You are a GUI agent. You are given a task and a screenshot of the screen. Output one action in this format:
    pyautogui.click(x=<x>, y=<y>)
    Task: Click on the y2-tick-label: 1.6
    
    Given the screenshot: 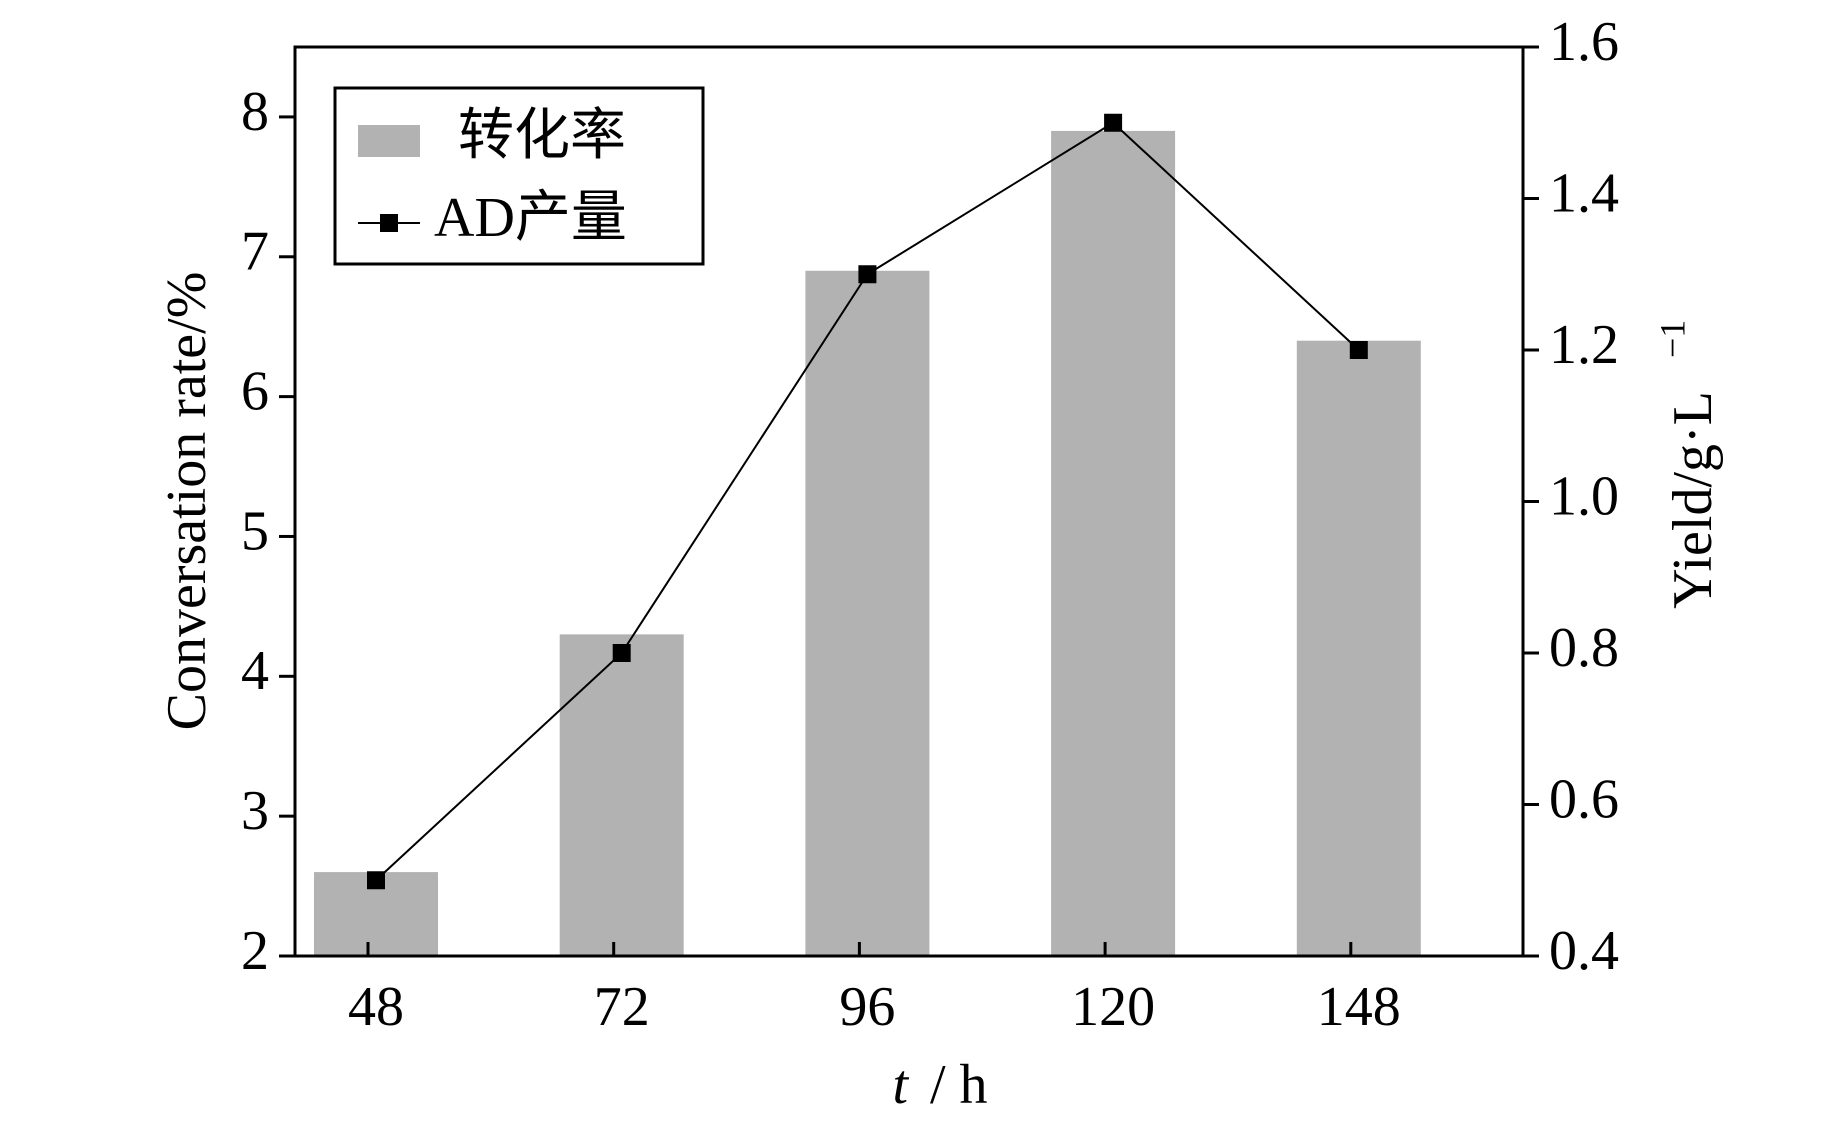 What is the action you would take?
    pyautogui.click(x=1584, y=42)
    